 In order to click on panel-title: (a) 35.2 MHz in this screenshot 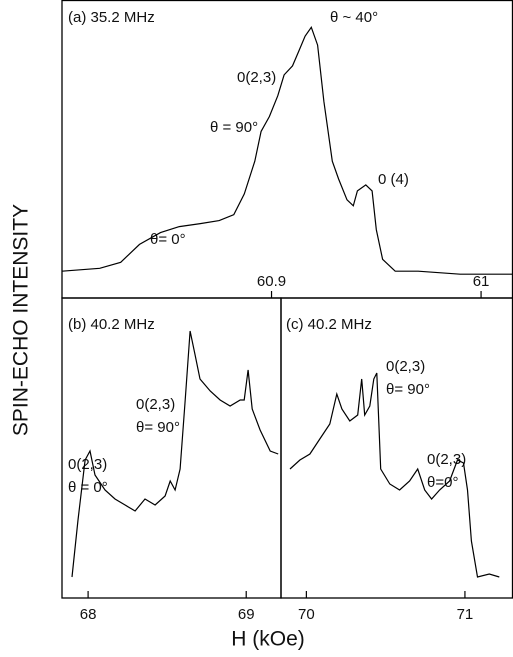, I will do `click(111, 17)`.